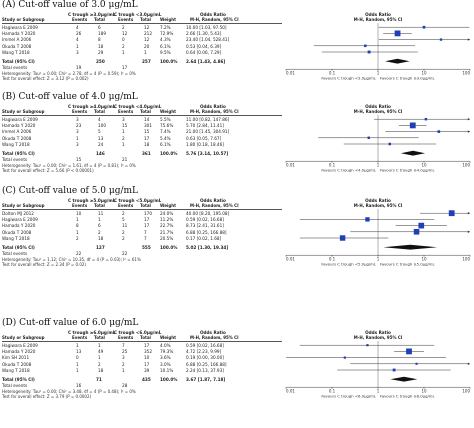  I want to click on study-row: Kim SH 2011 0 1 3 10 3.6% 0.19 [0.00, 30.00], so click(142, 357).